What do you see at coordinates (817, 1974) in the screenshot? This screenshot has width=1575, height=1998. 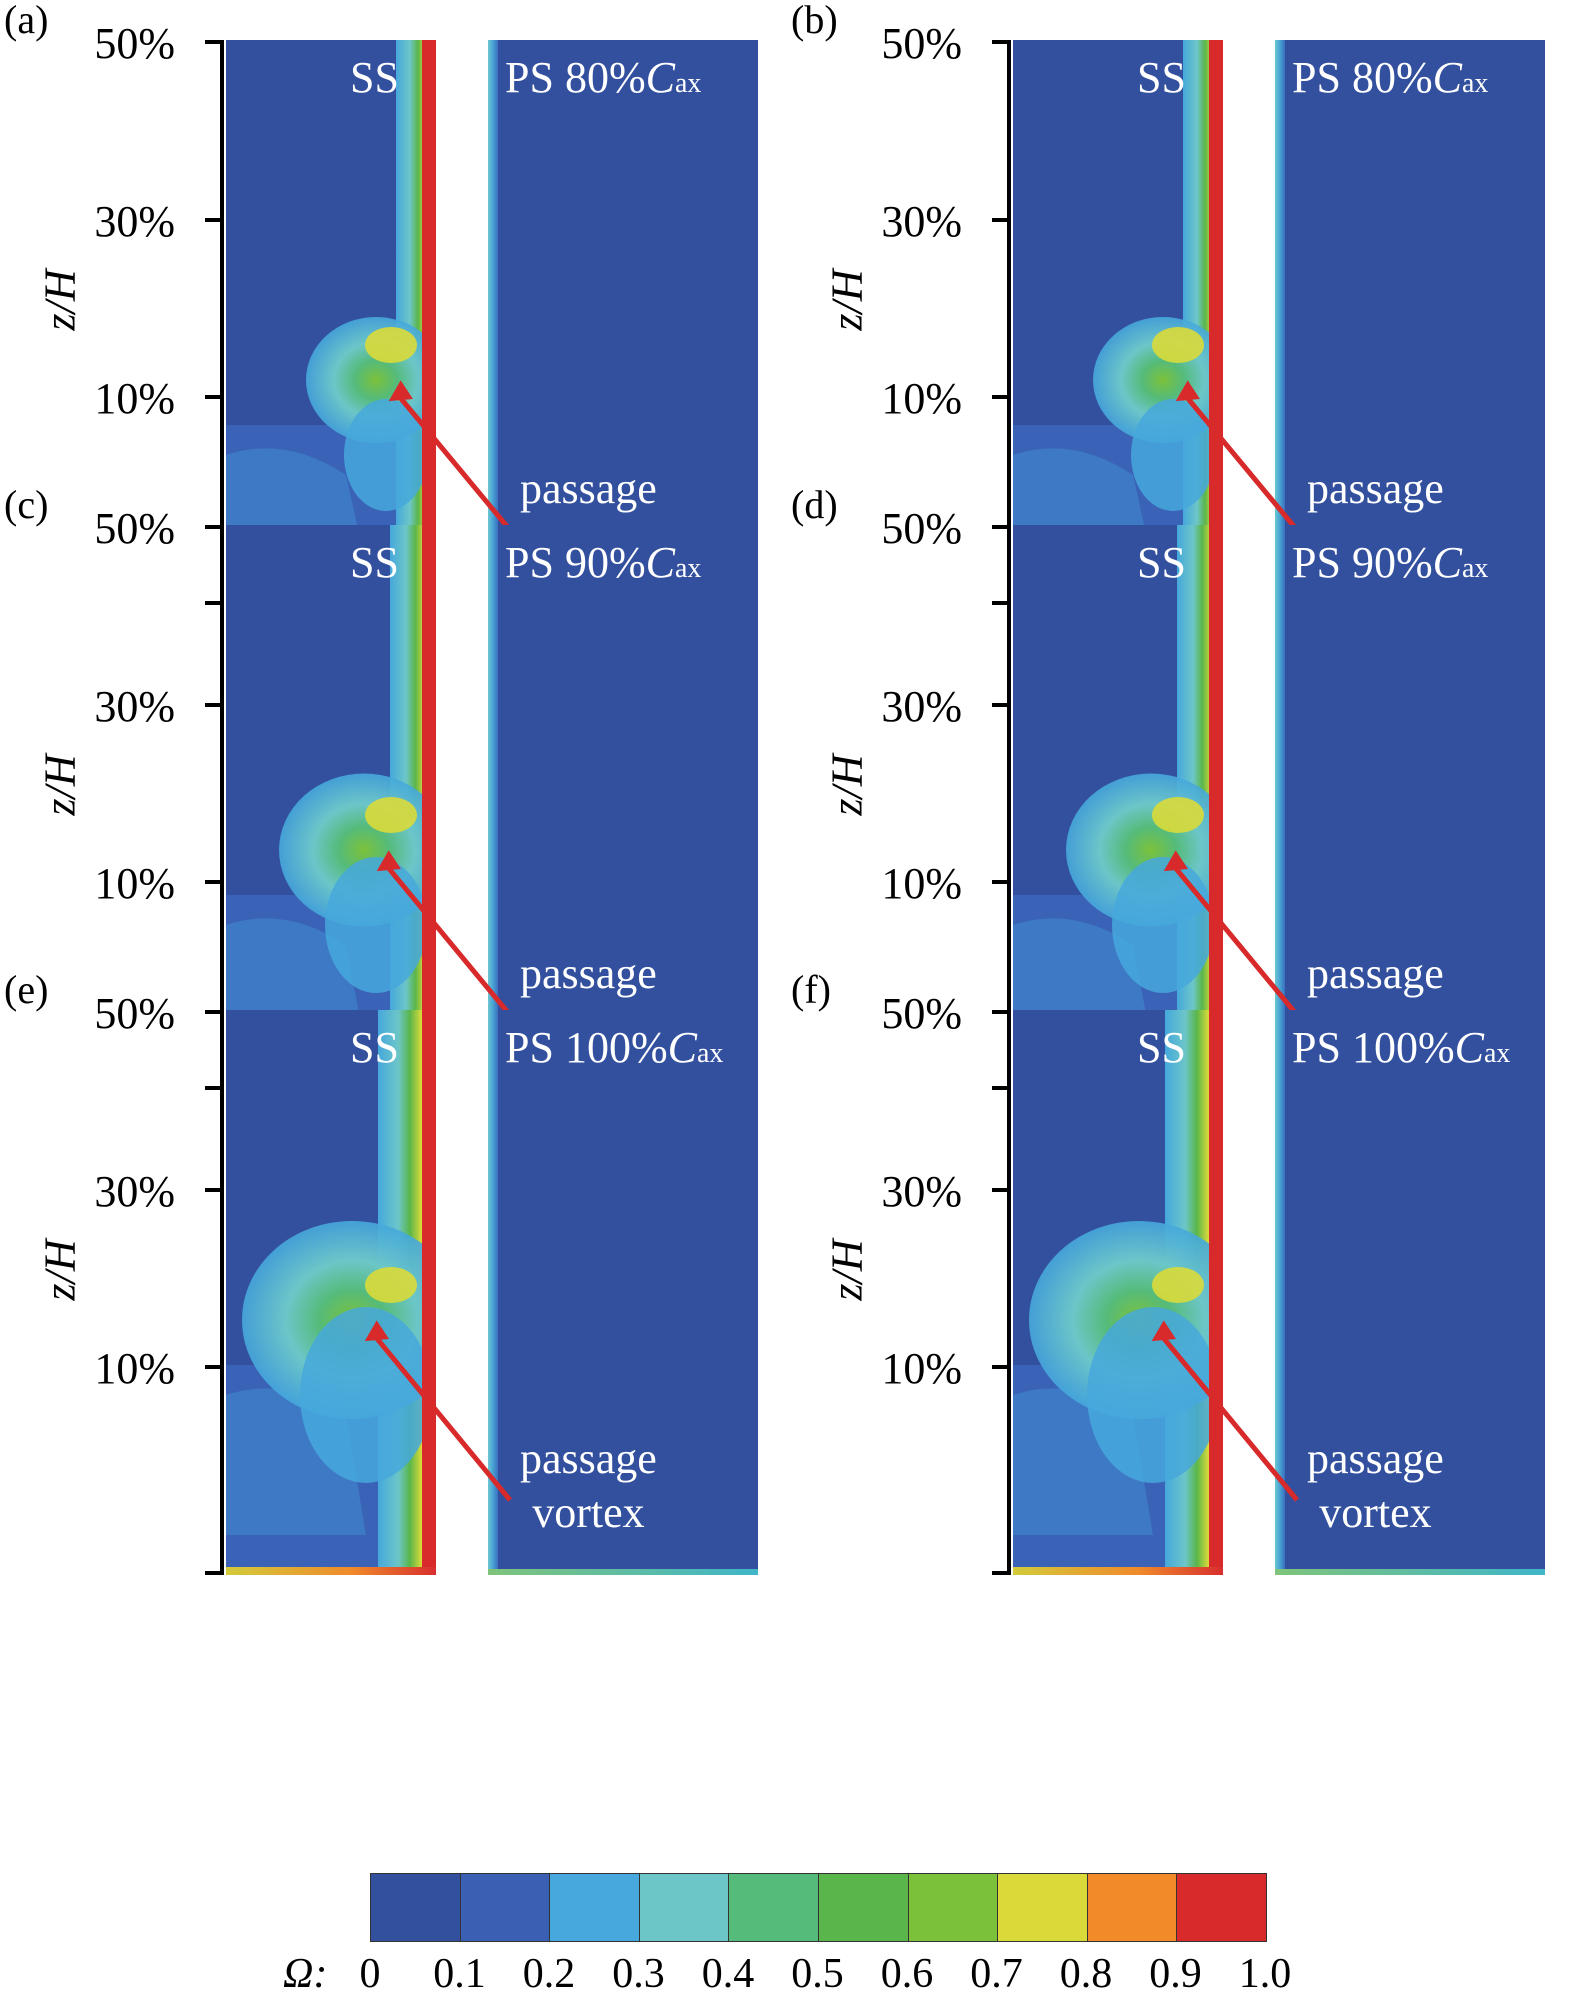 I see `colorbar-tick-label: 0.5` at bounding box center [817, 1974].